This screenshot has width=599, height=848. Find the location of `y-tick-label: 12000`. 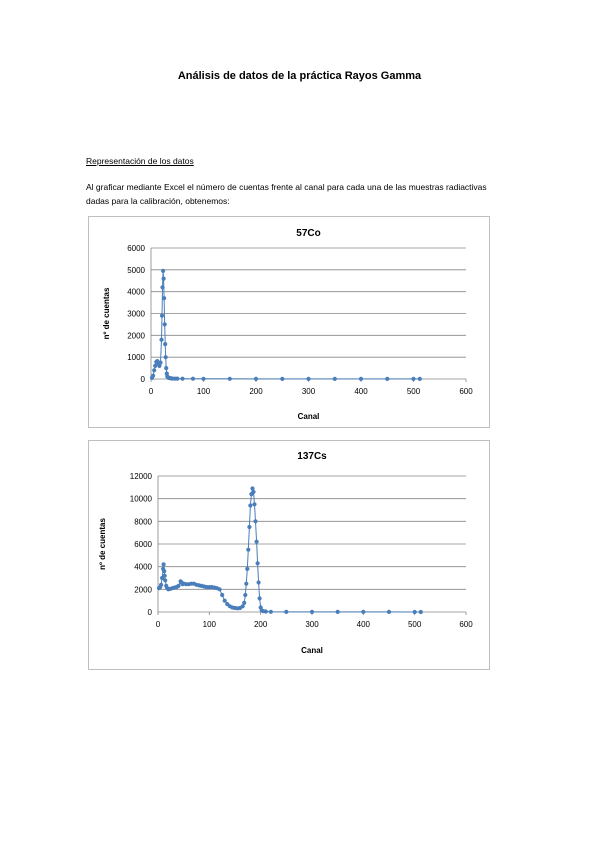

y-tick-label: 12000 is located at coordinates (141, 476).